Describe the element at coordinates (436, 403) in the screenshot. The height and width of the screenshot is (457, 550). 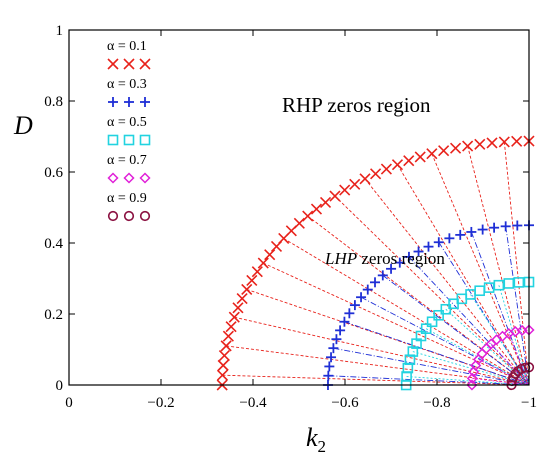
I see `x-tick-label: −0.8` at that location.